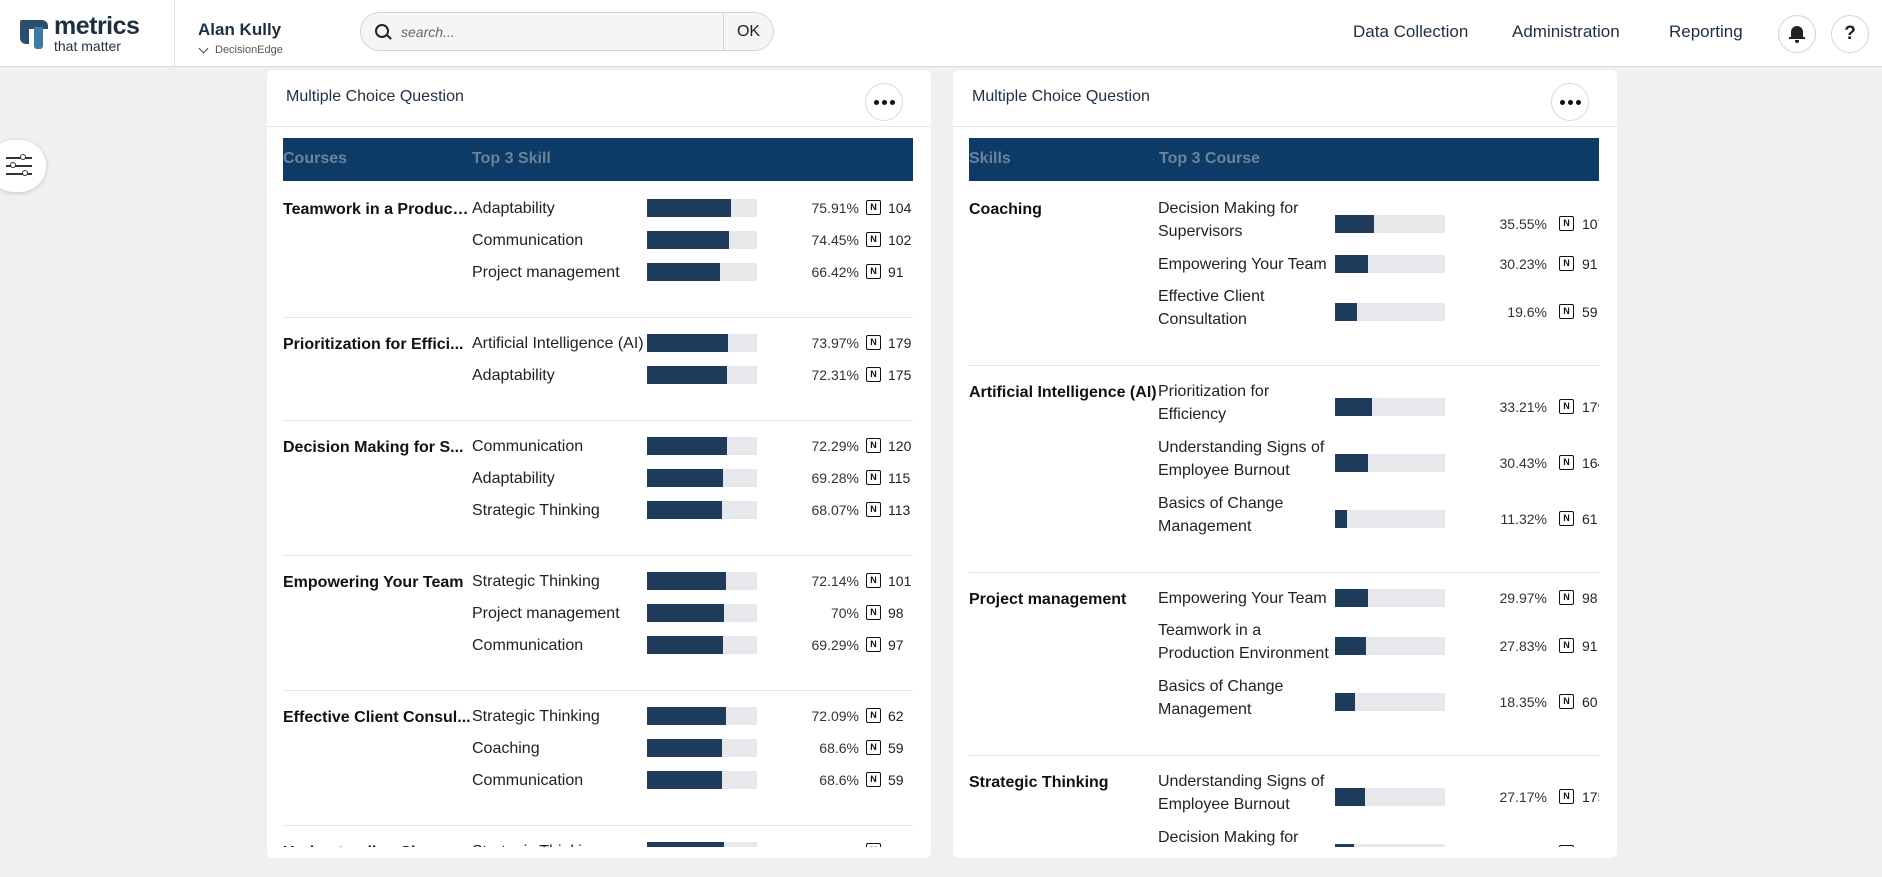 The width and height of the screenshot is (1882, 877). I want to click on table-header: Skills Top 3 Course, so click(1284, 159).